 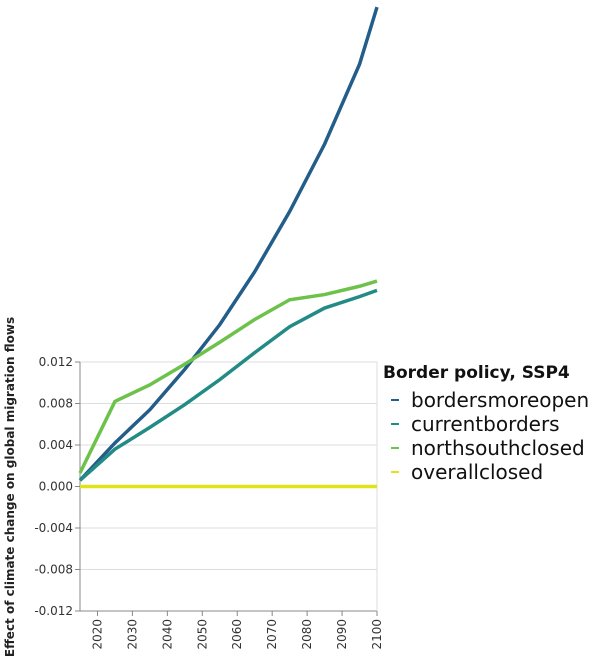 I want to click on x-tick-label: 2020, so click(x=97, y=634).